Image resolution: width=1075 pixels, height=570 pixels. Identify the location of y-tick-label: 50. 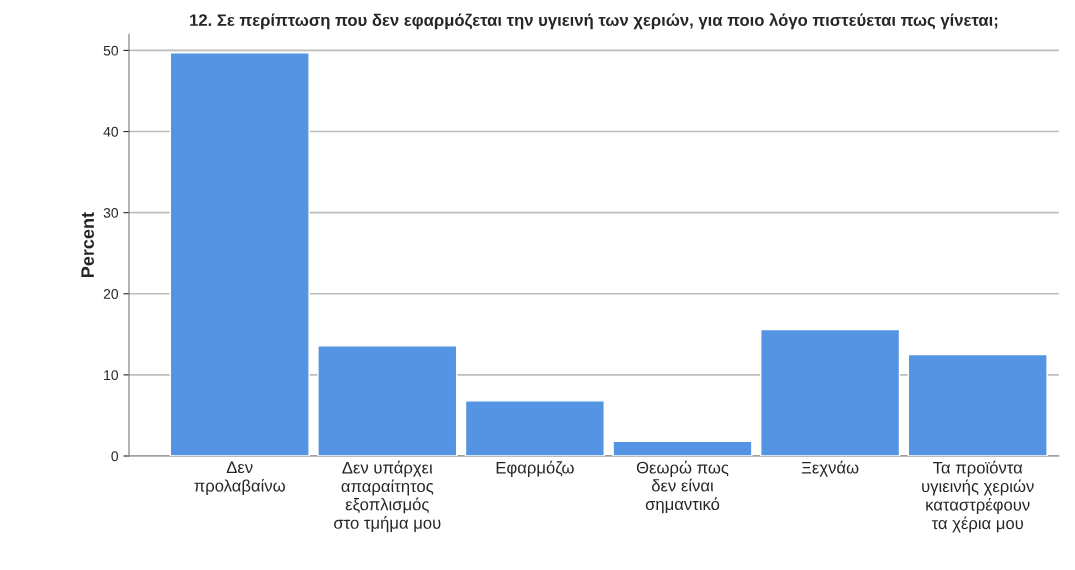
(111, 50).